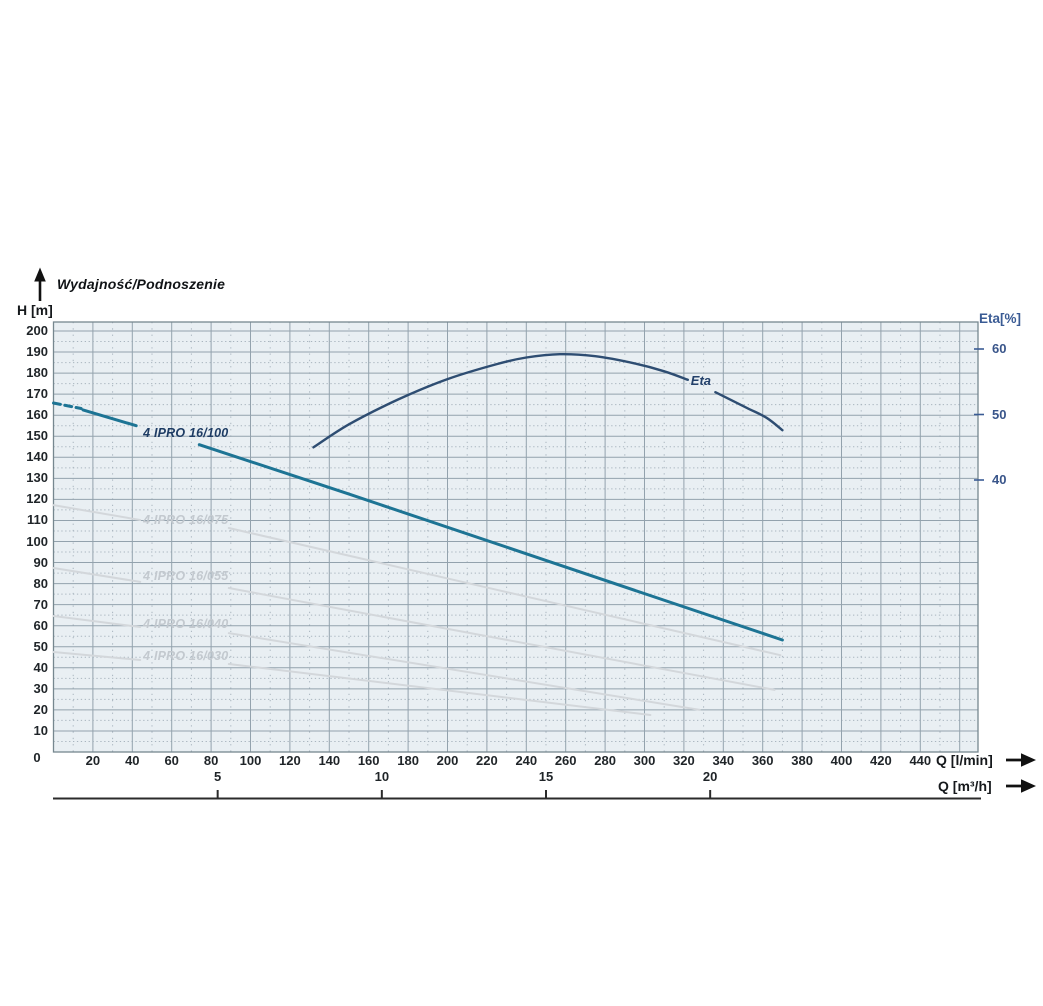  Describe the element at coordinates (93, 760) in the screenshot. I see `q-lmin-tick-20: 20` at that location.